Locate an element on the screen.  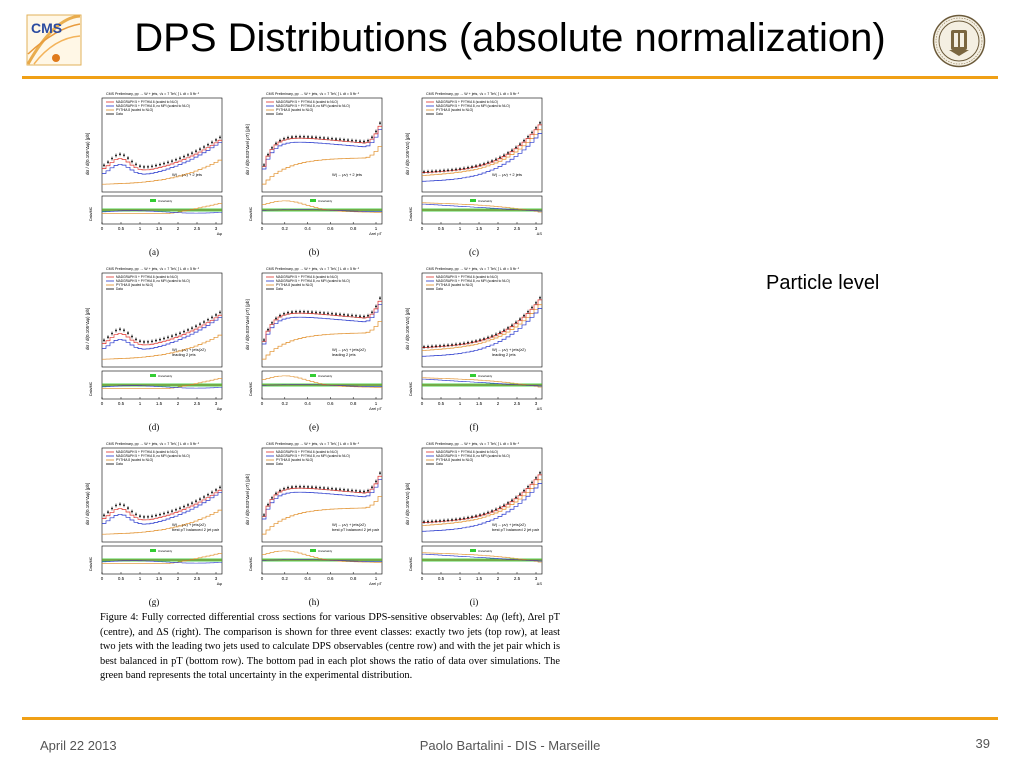
panel-letter: (e) is located at coordinates (314, 427).